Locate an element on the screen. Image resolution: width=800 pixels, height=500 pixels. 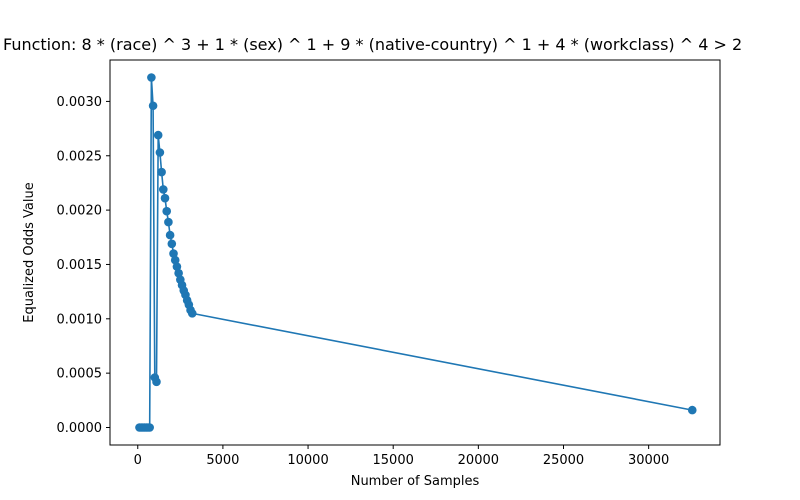
x-tick-label: 30000 is located at coordinates (648, 460).